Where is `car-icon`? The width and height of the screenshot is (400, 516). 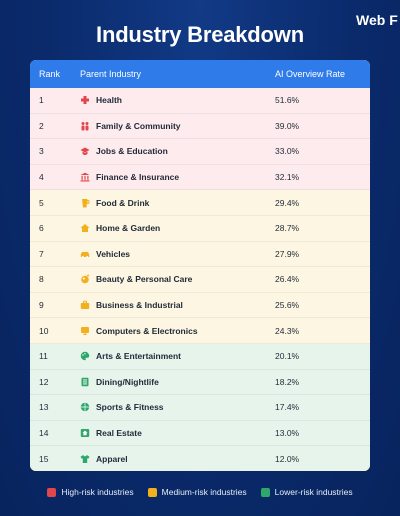
car-icon is located at coordinates (85, 254).